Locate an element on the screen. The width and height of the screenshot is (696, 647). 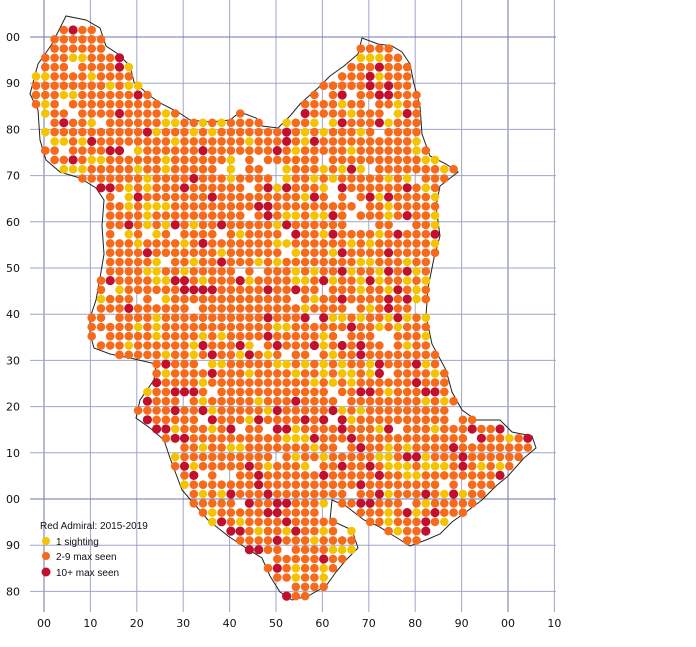
y-tick-label: 40 is located at coordinates (13, 314).